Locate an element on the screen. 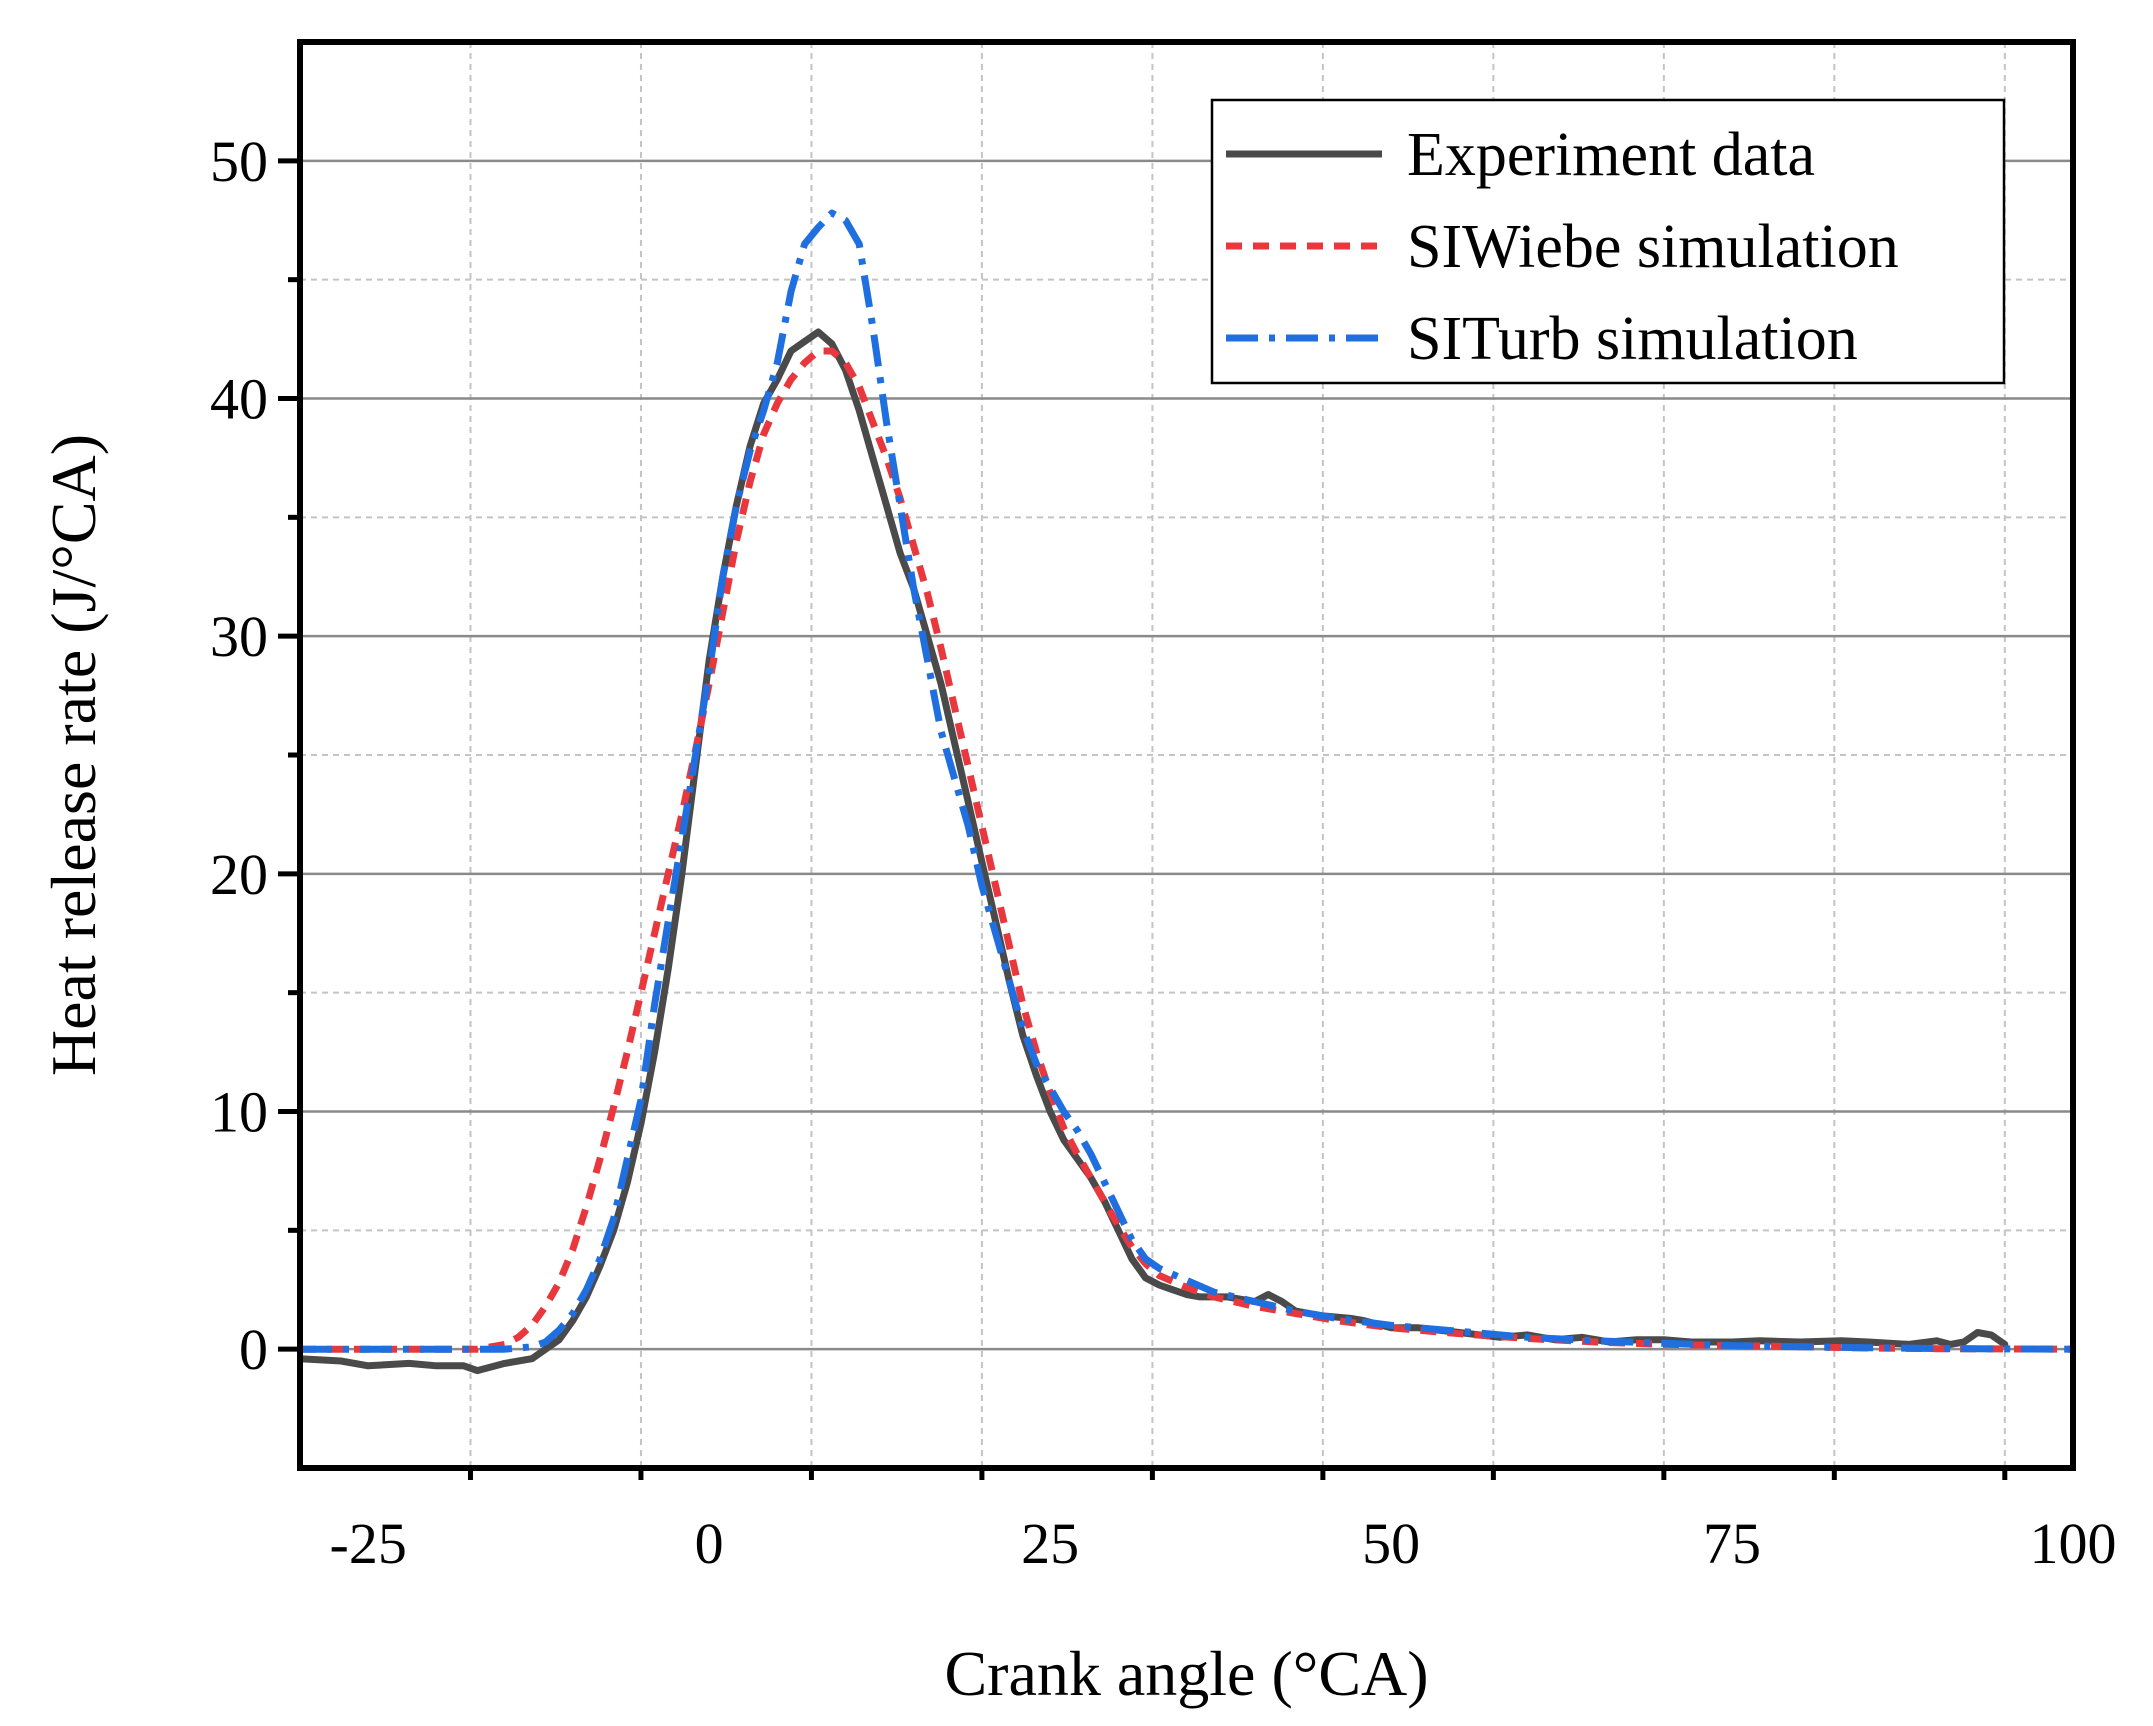 The width and height of the screenshot is (2153, 1726). x-tick-label: -25 is located at coordinates (368, 1543).